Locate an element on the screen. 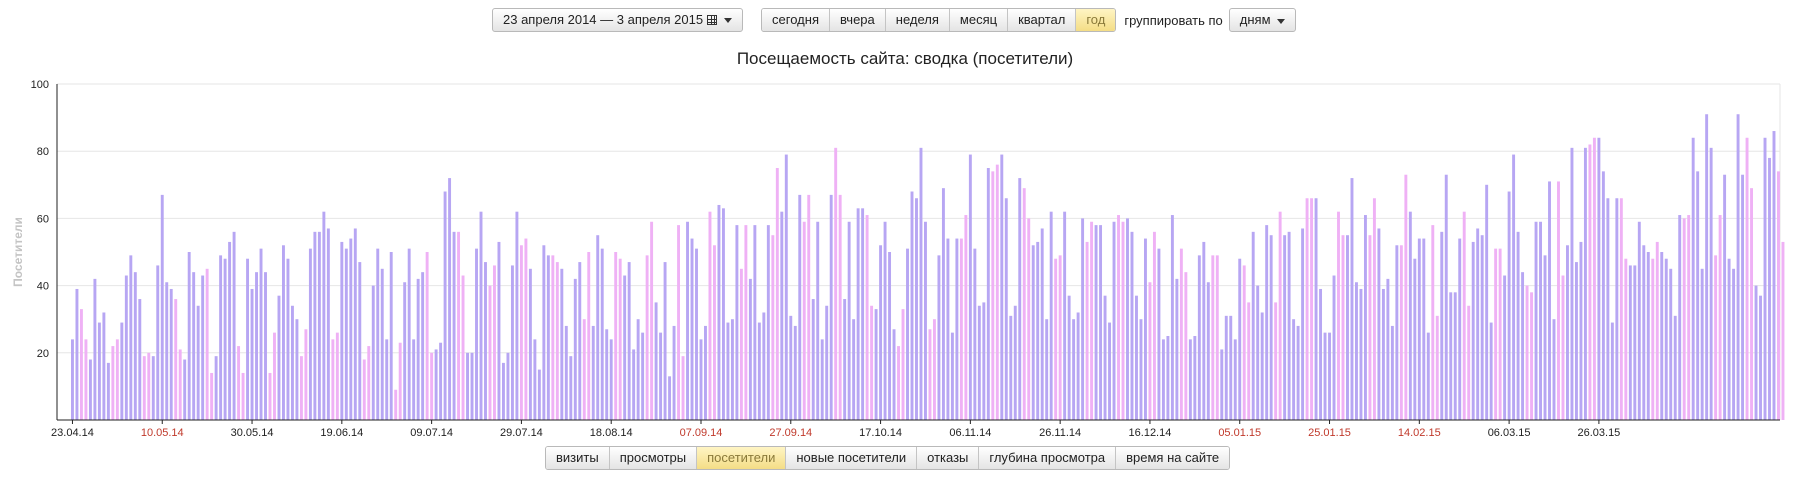  metric-tab: время на сайте is located at coordinates (1172, 458).